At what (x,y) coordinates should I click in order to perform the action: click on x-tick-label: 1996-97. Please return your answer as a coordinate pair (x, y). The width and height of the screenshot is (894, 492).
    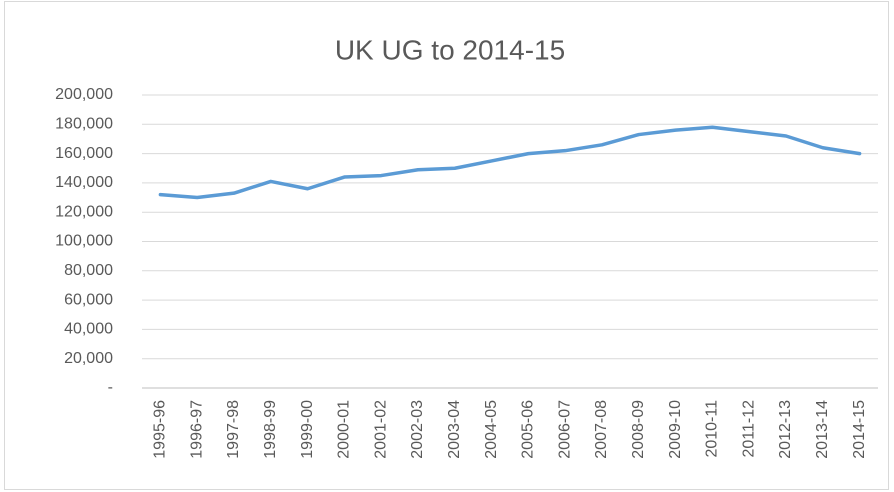
    Looking at the image, I should click on (196, 429).